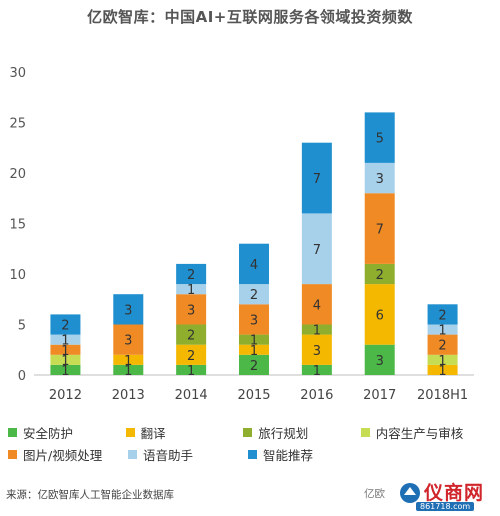  What do you see at coordinates (445, 506) in the screenshot?
I see `watermark-url: 861718.com` at bounding box center [445, 506].